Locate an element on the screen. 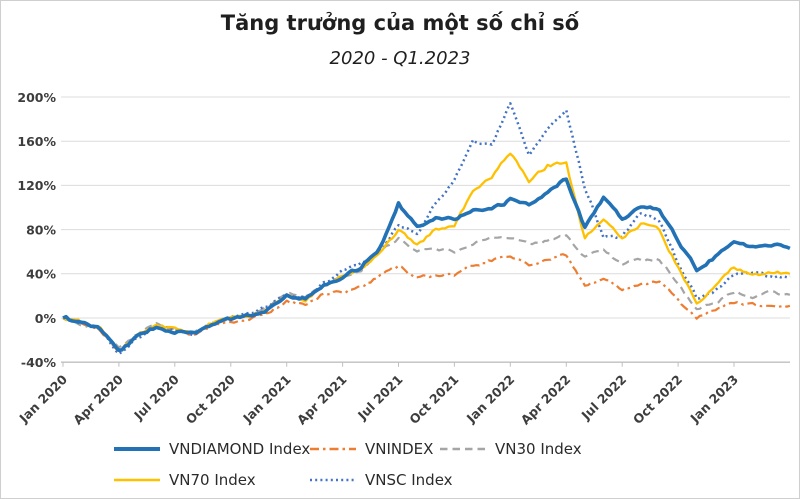  legend-item-vndiamond-index: VNDIAMOND Index is located at coordinates (211, 449).